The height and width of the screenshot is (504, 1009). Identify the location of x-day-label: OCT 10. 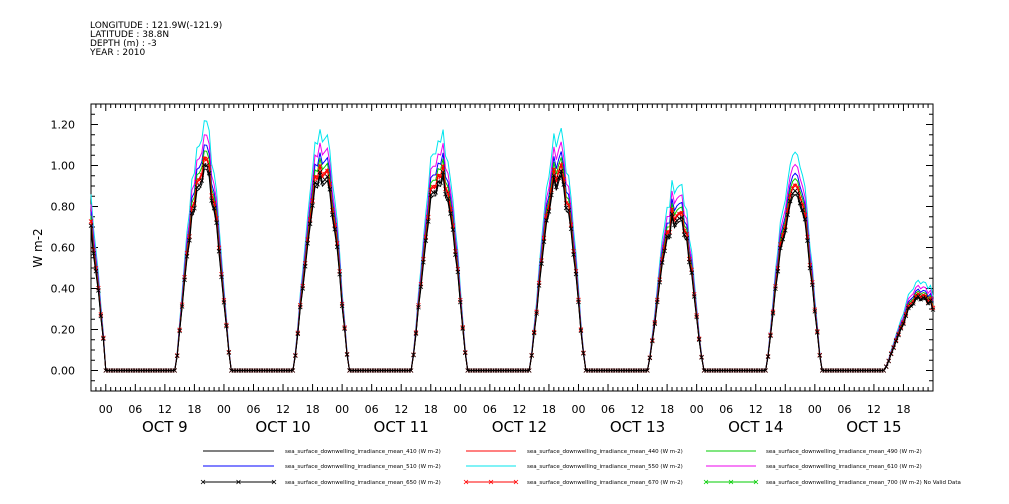
(282, 427).